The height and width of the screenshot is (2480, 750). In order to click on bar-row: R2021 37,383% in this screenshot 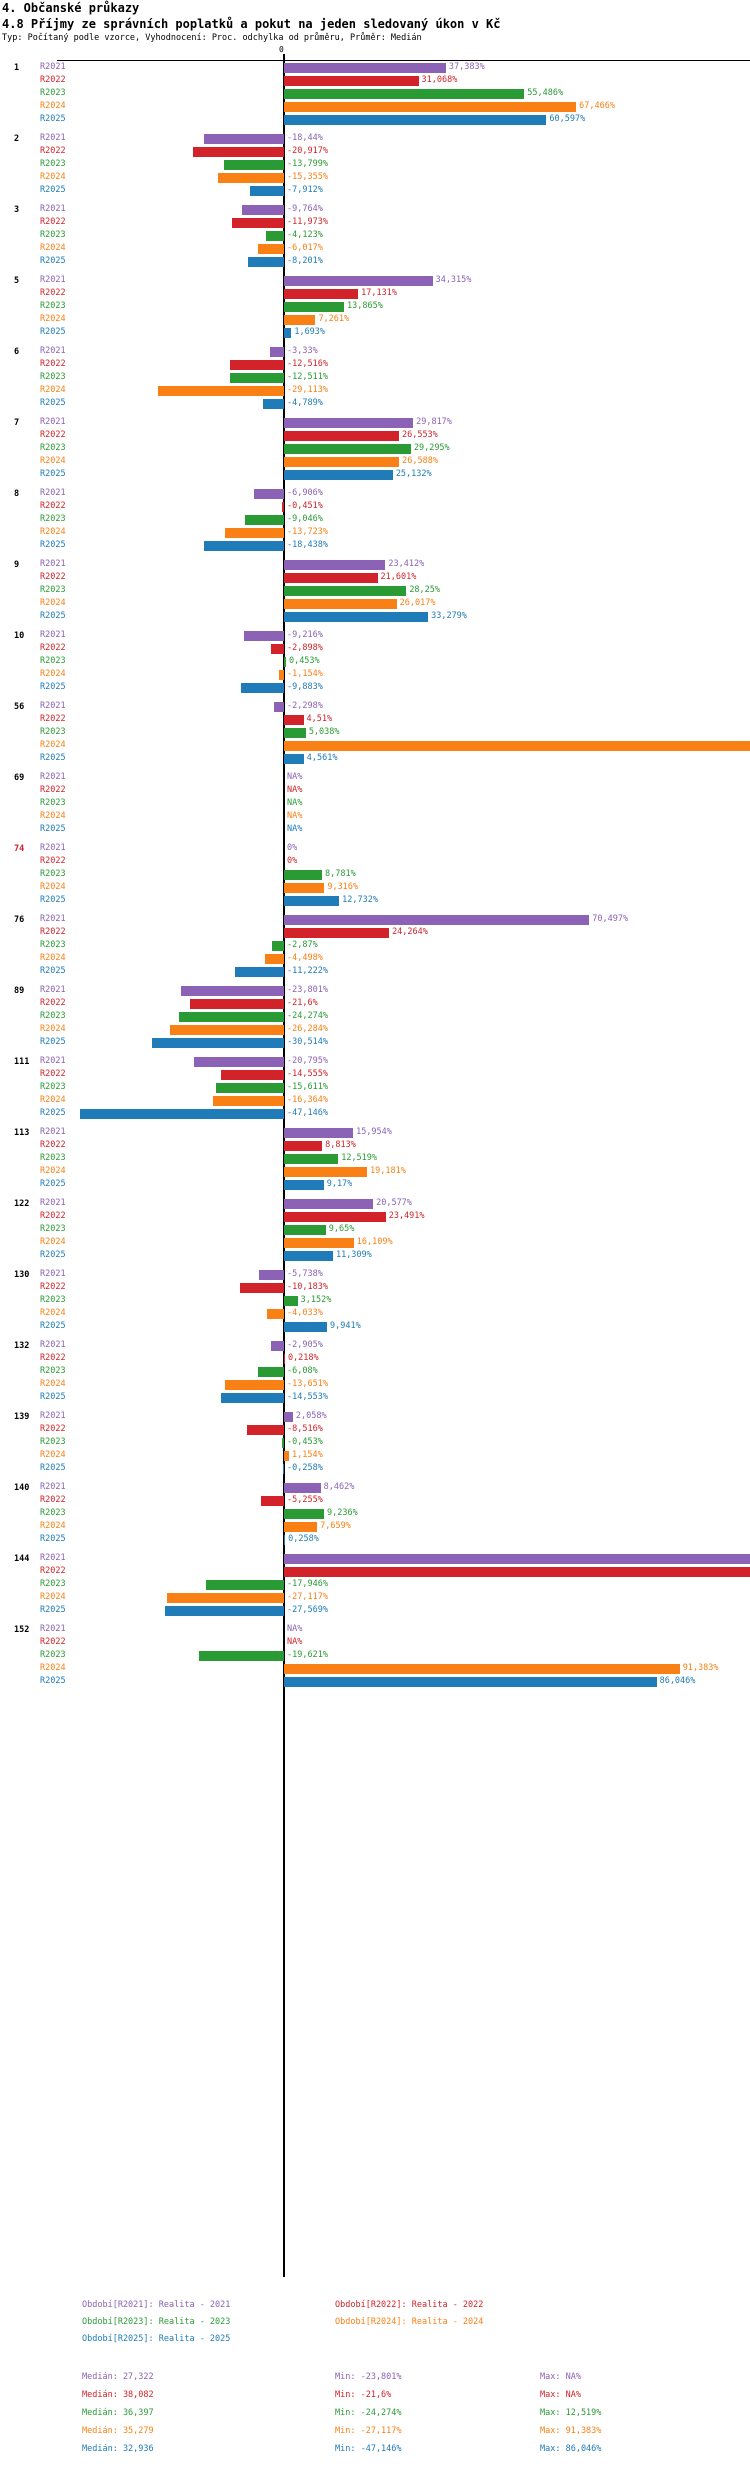, I will do `click(375, 67)`.